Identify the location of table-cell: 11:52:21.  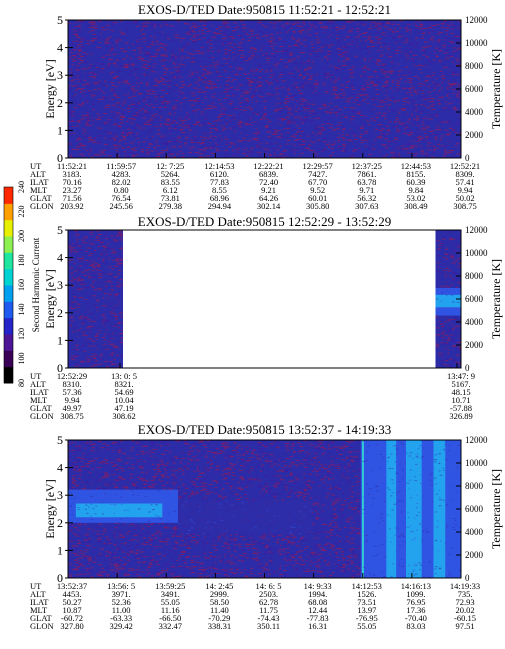
(72, 166).